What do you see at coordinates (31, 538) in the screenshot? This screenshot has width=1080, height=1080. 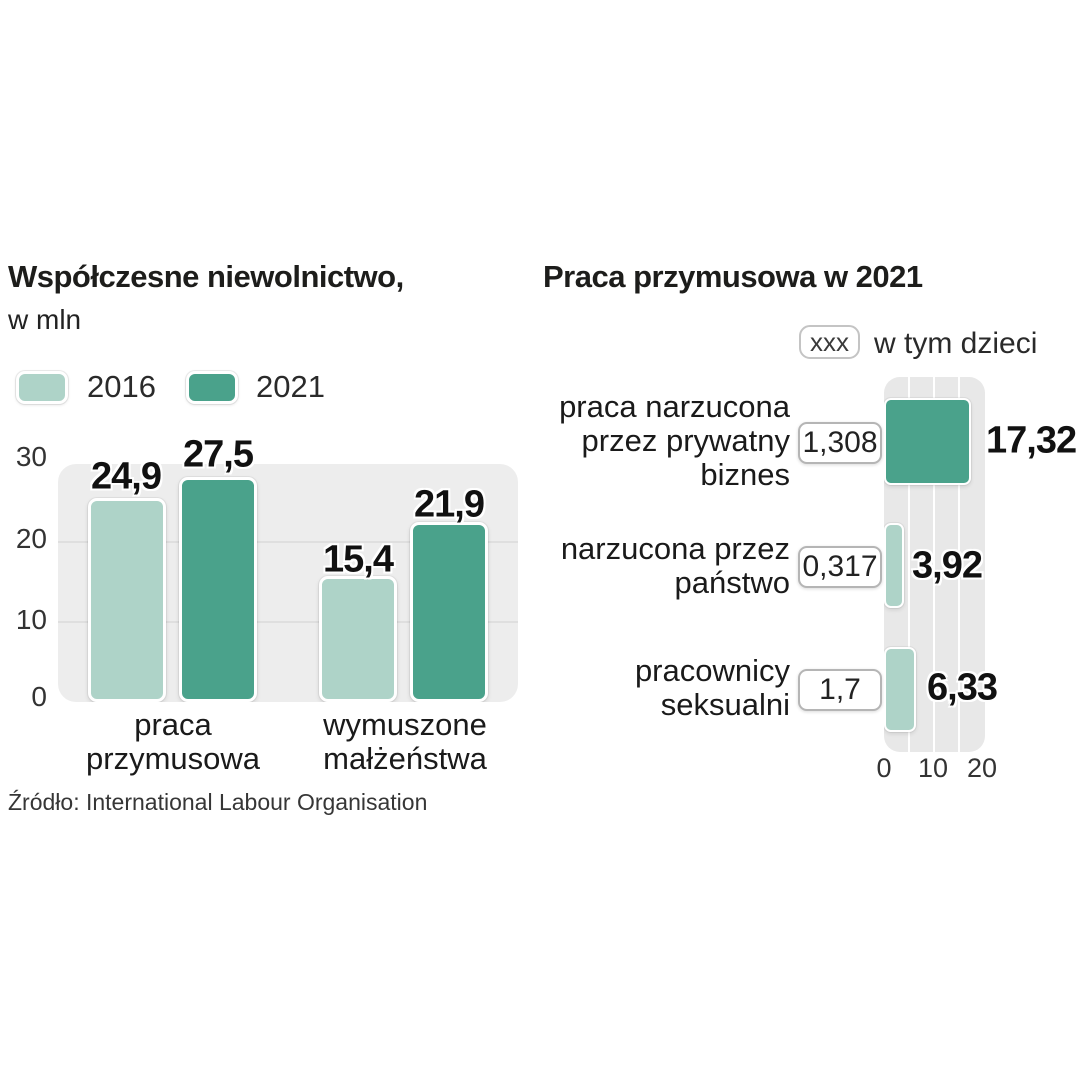 I see `y-tick-20: 20` at bounding box center [31, 538].